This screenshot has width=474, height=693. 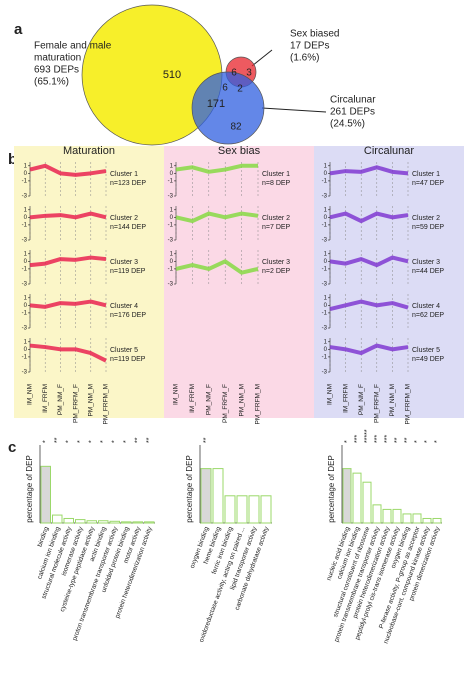 I want to click on panel-title: Maturation, so click(x=89, y=151).